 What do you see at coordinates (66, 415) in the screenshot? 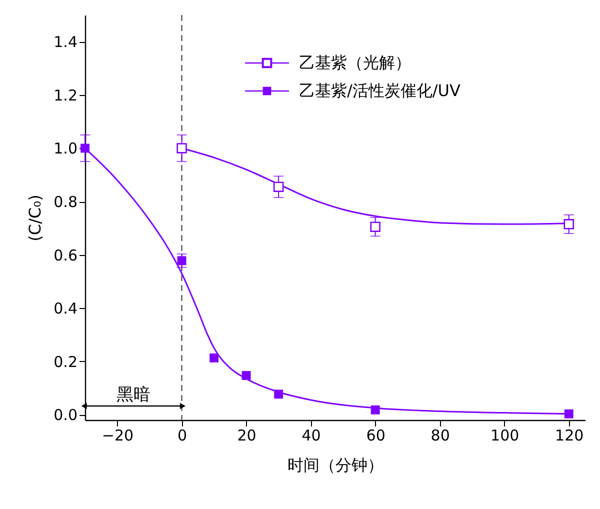
I see `y-tick-label: 0.0` at bounding box center [66, 415].